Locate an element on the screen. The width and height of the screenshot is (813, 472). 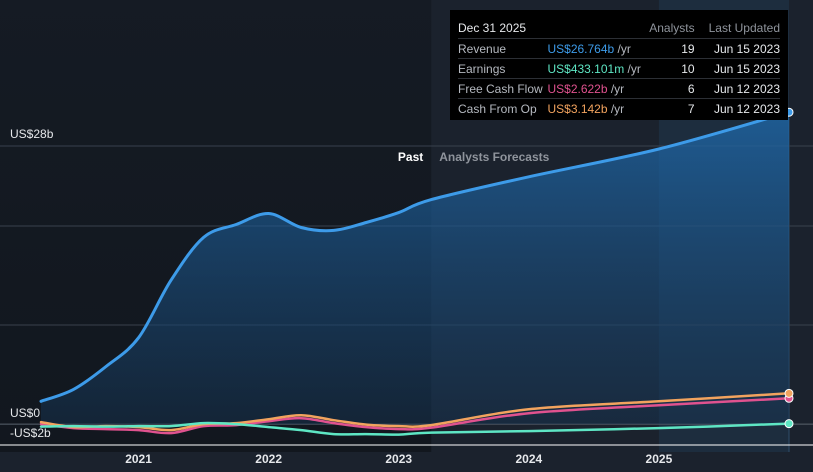
forecast-label: Analysts Forecasts is located at coordinates (494, 157).